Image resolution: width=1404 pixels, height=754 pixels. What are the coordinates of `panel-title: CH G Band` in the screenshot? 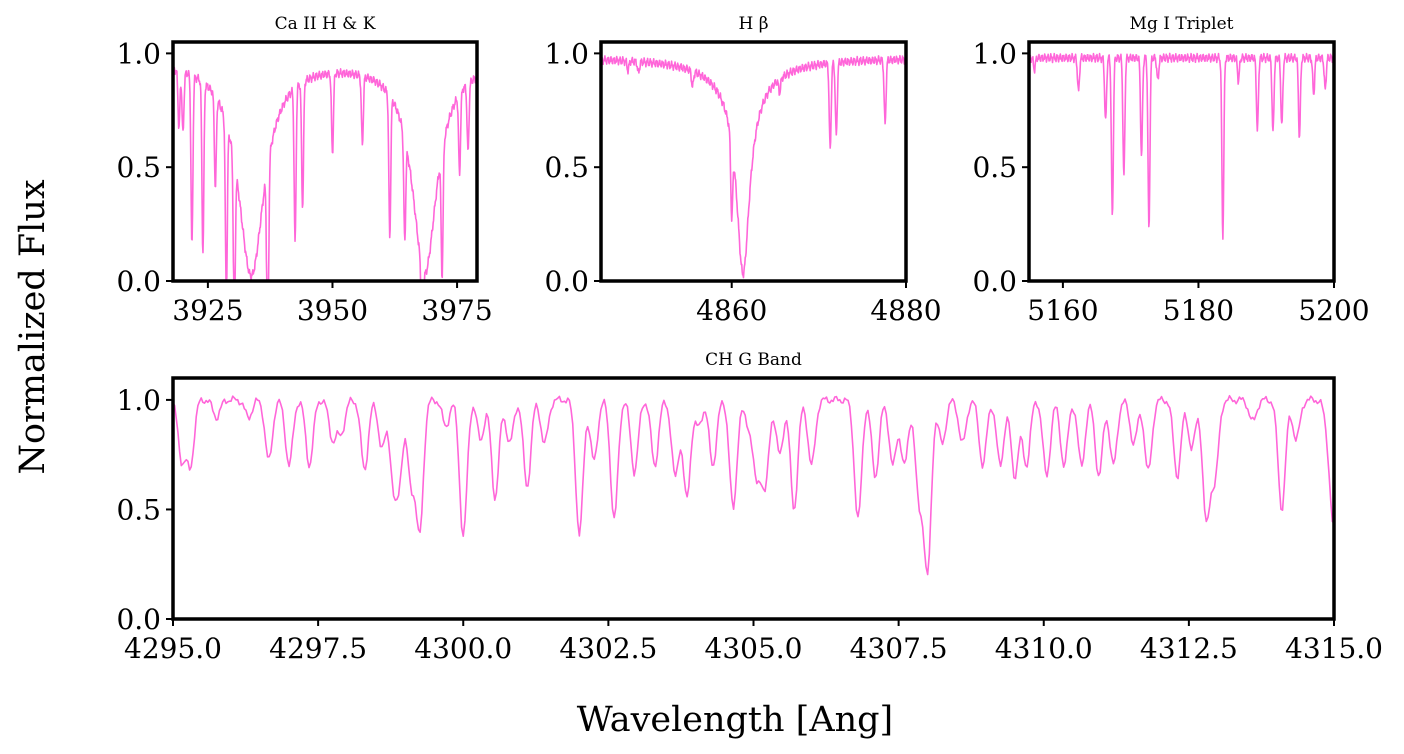 It's located at (753, 360).